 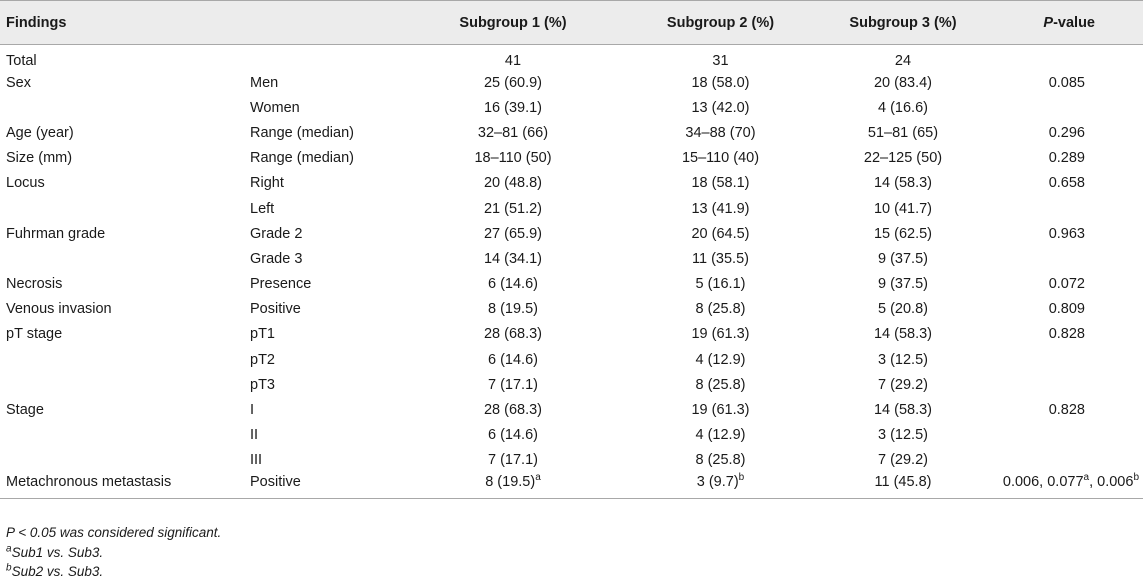 I want to click on cell-subgroup-1-text: 6 (14.6), so click(x=513, y=435).